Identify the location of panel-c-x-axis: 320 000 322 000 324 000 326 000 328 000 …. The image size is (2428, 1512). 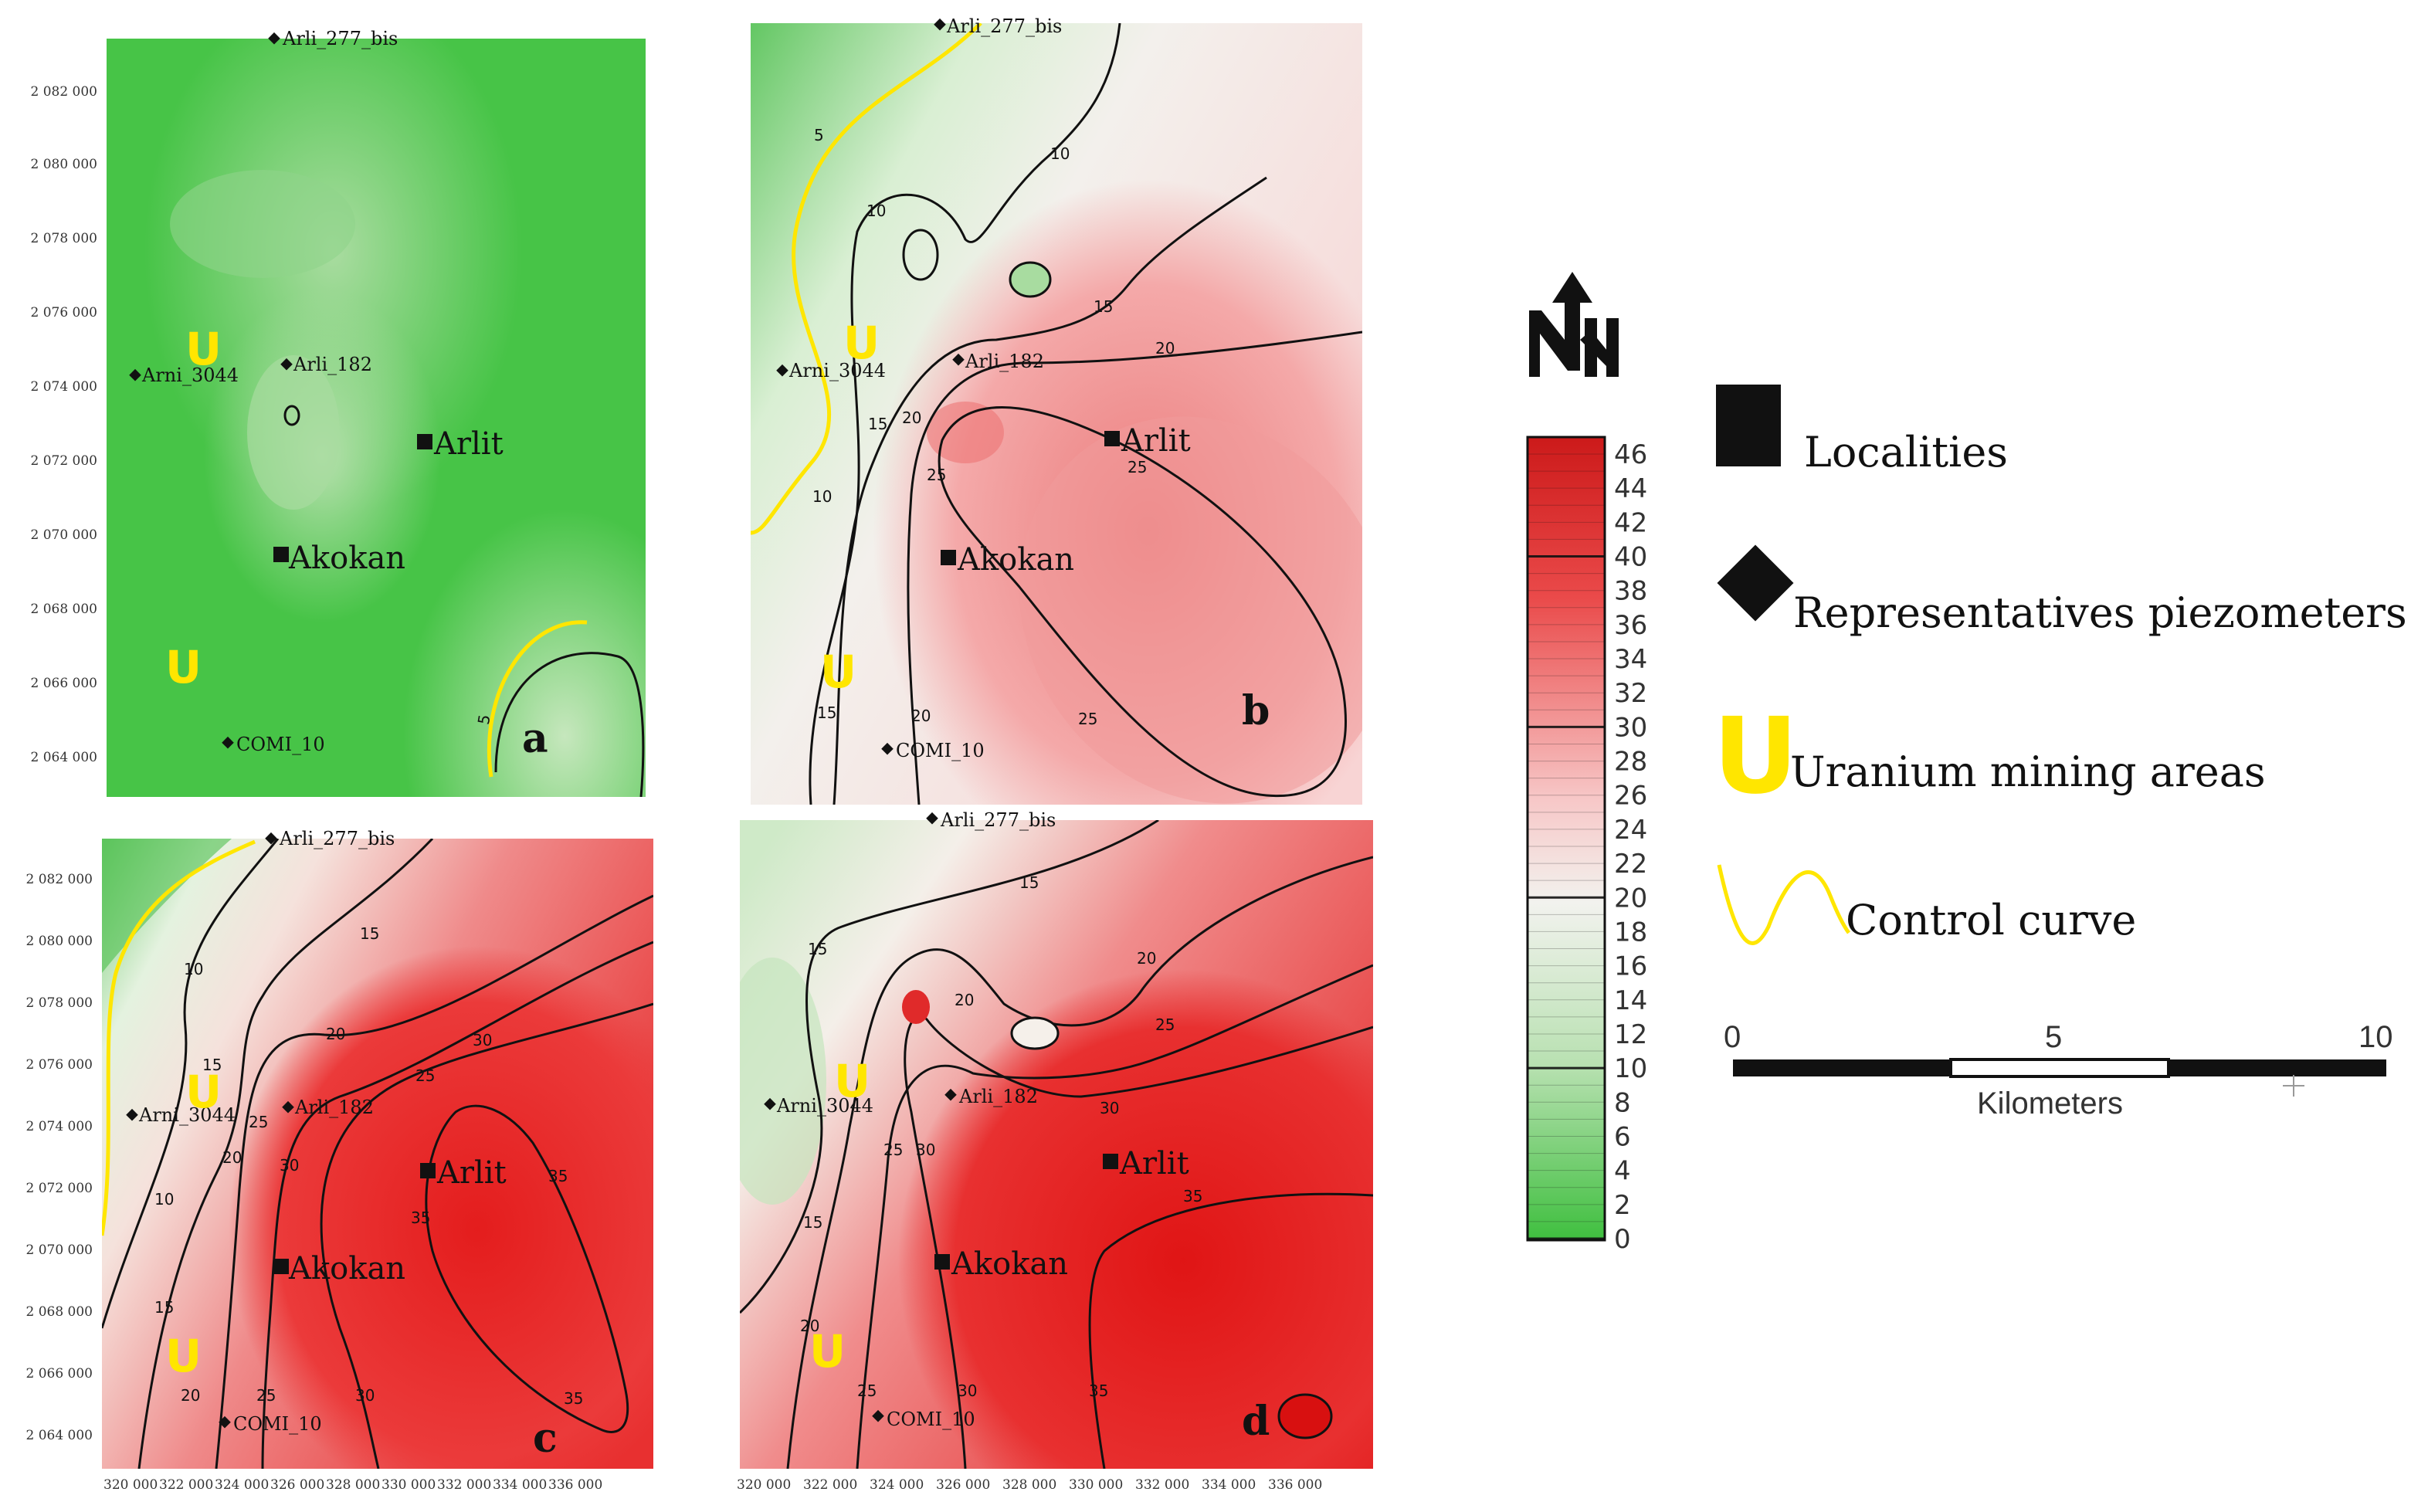
(353, 1485).